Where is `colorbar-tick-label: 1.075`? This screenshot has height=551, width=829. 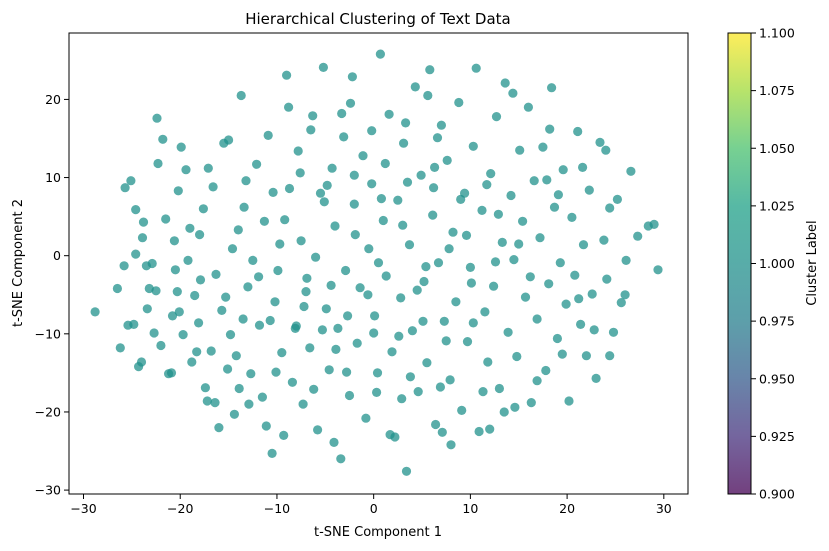
colorbar-tick-label: 1.075 is located at coordinates (777, 90).